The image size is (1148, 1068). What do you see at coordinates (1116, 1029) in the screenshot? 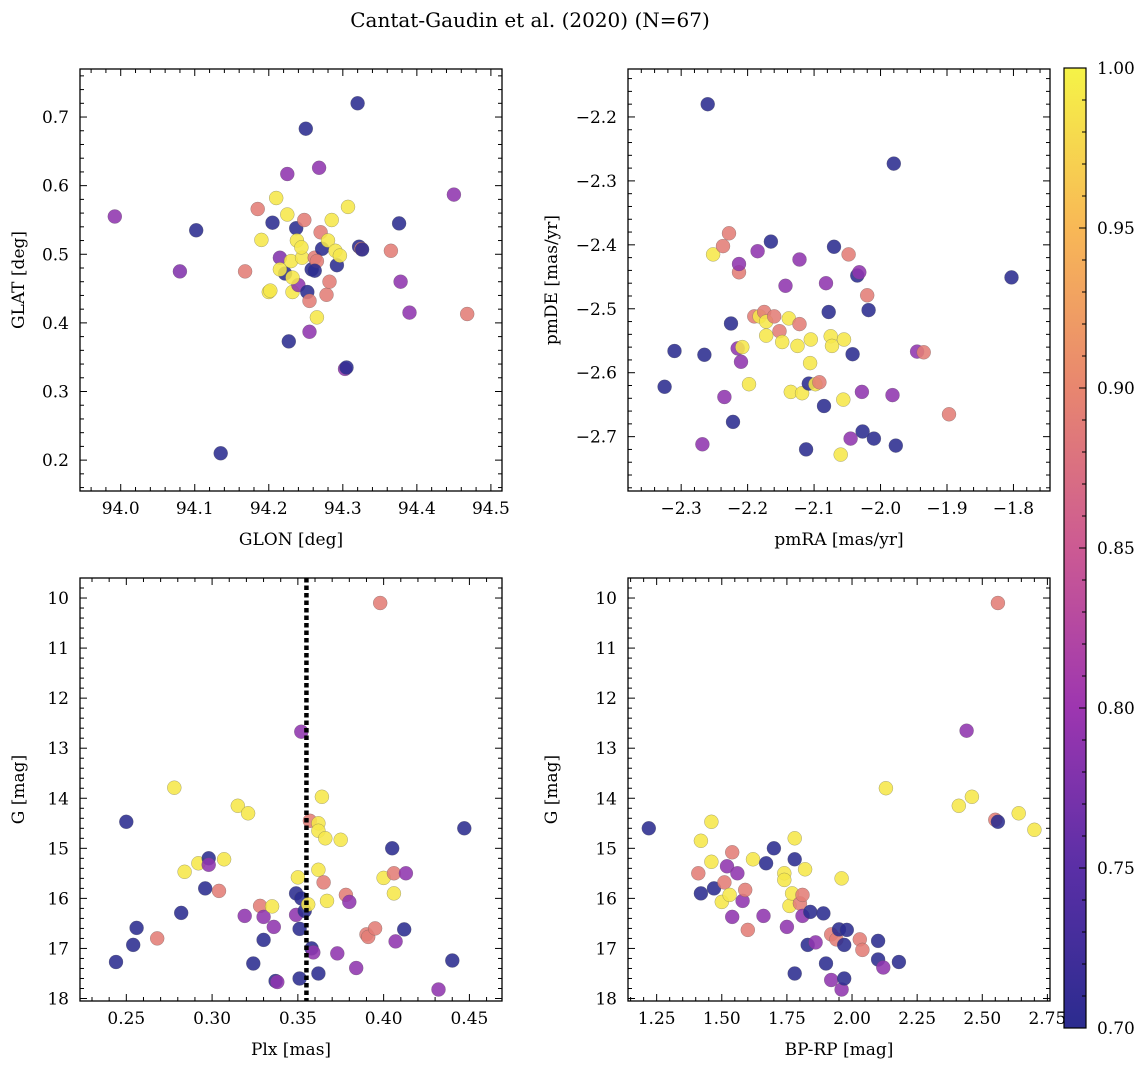
I see `colorbar-tick-label: 0.70` at bounding box center [1116, 1029].